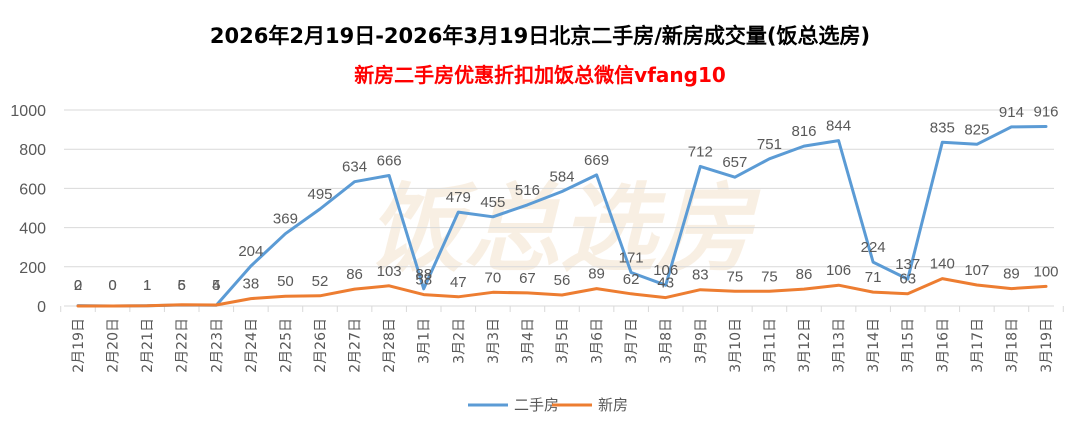  Describe the element at coordinates (838, 270) in the screenshot. I see `data-label-xinfang: 106` at that location.